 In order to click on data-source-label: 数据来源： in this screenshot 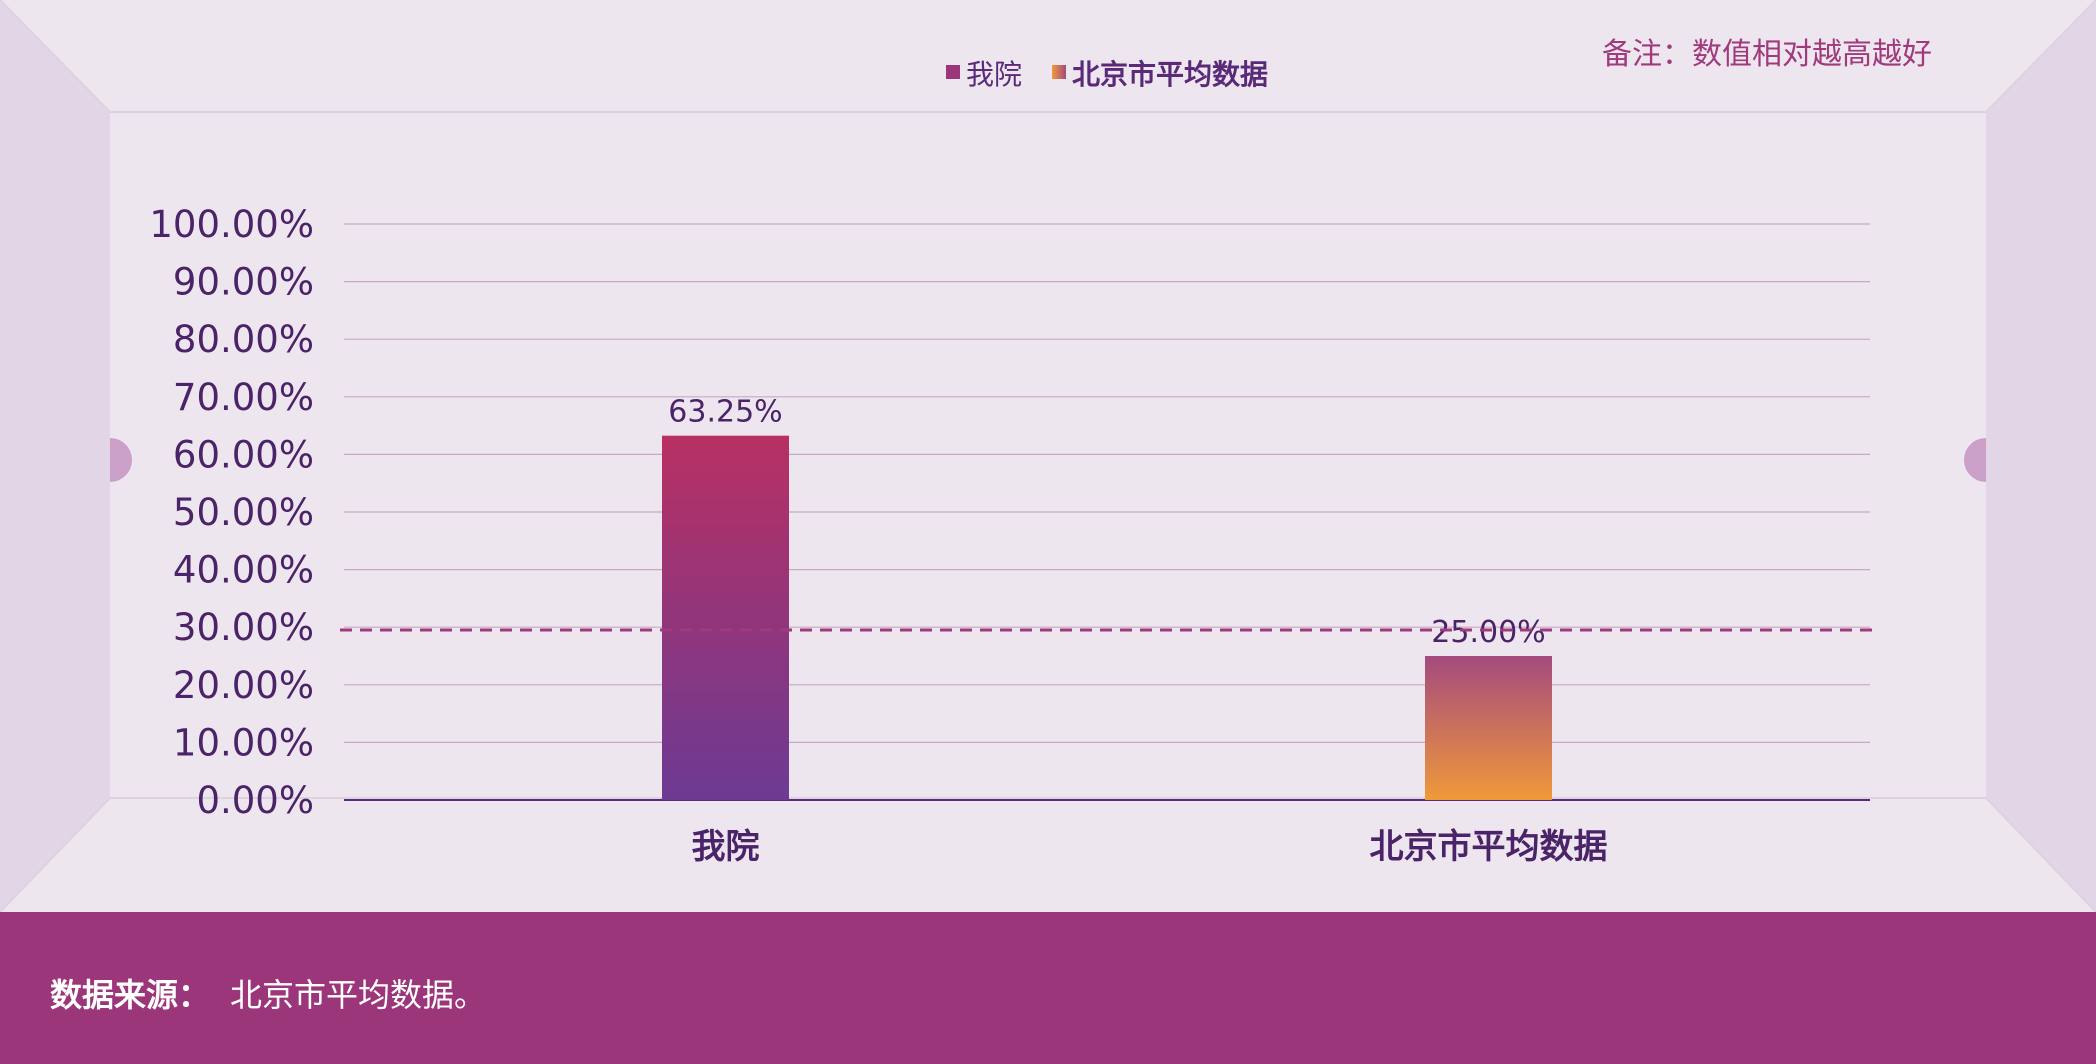, I will do `click(130, 995)`.